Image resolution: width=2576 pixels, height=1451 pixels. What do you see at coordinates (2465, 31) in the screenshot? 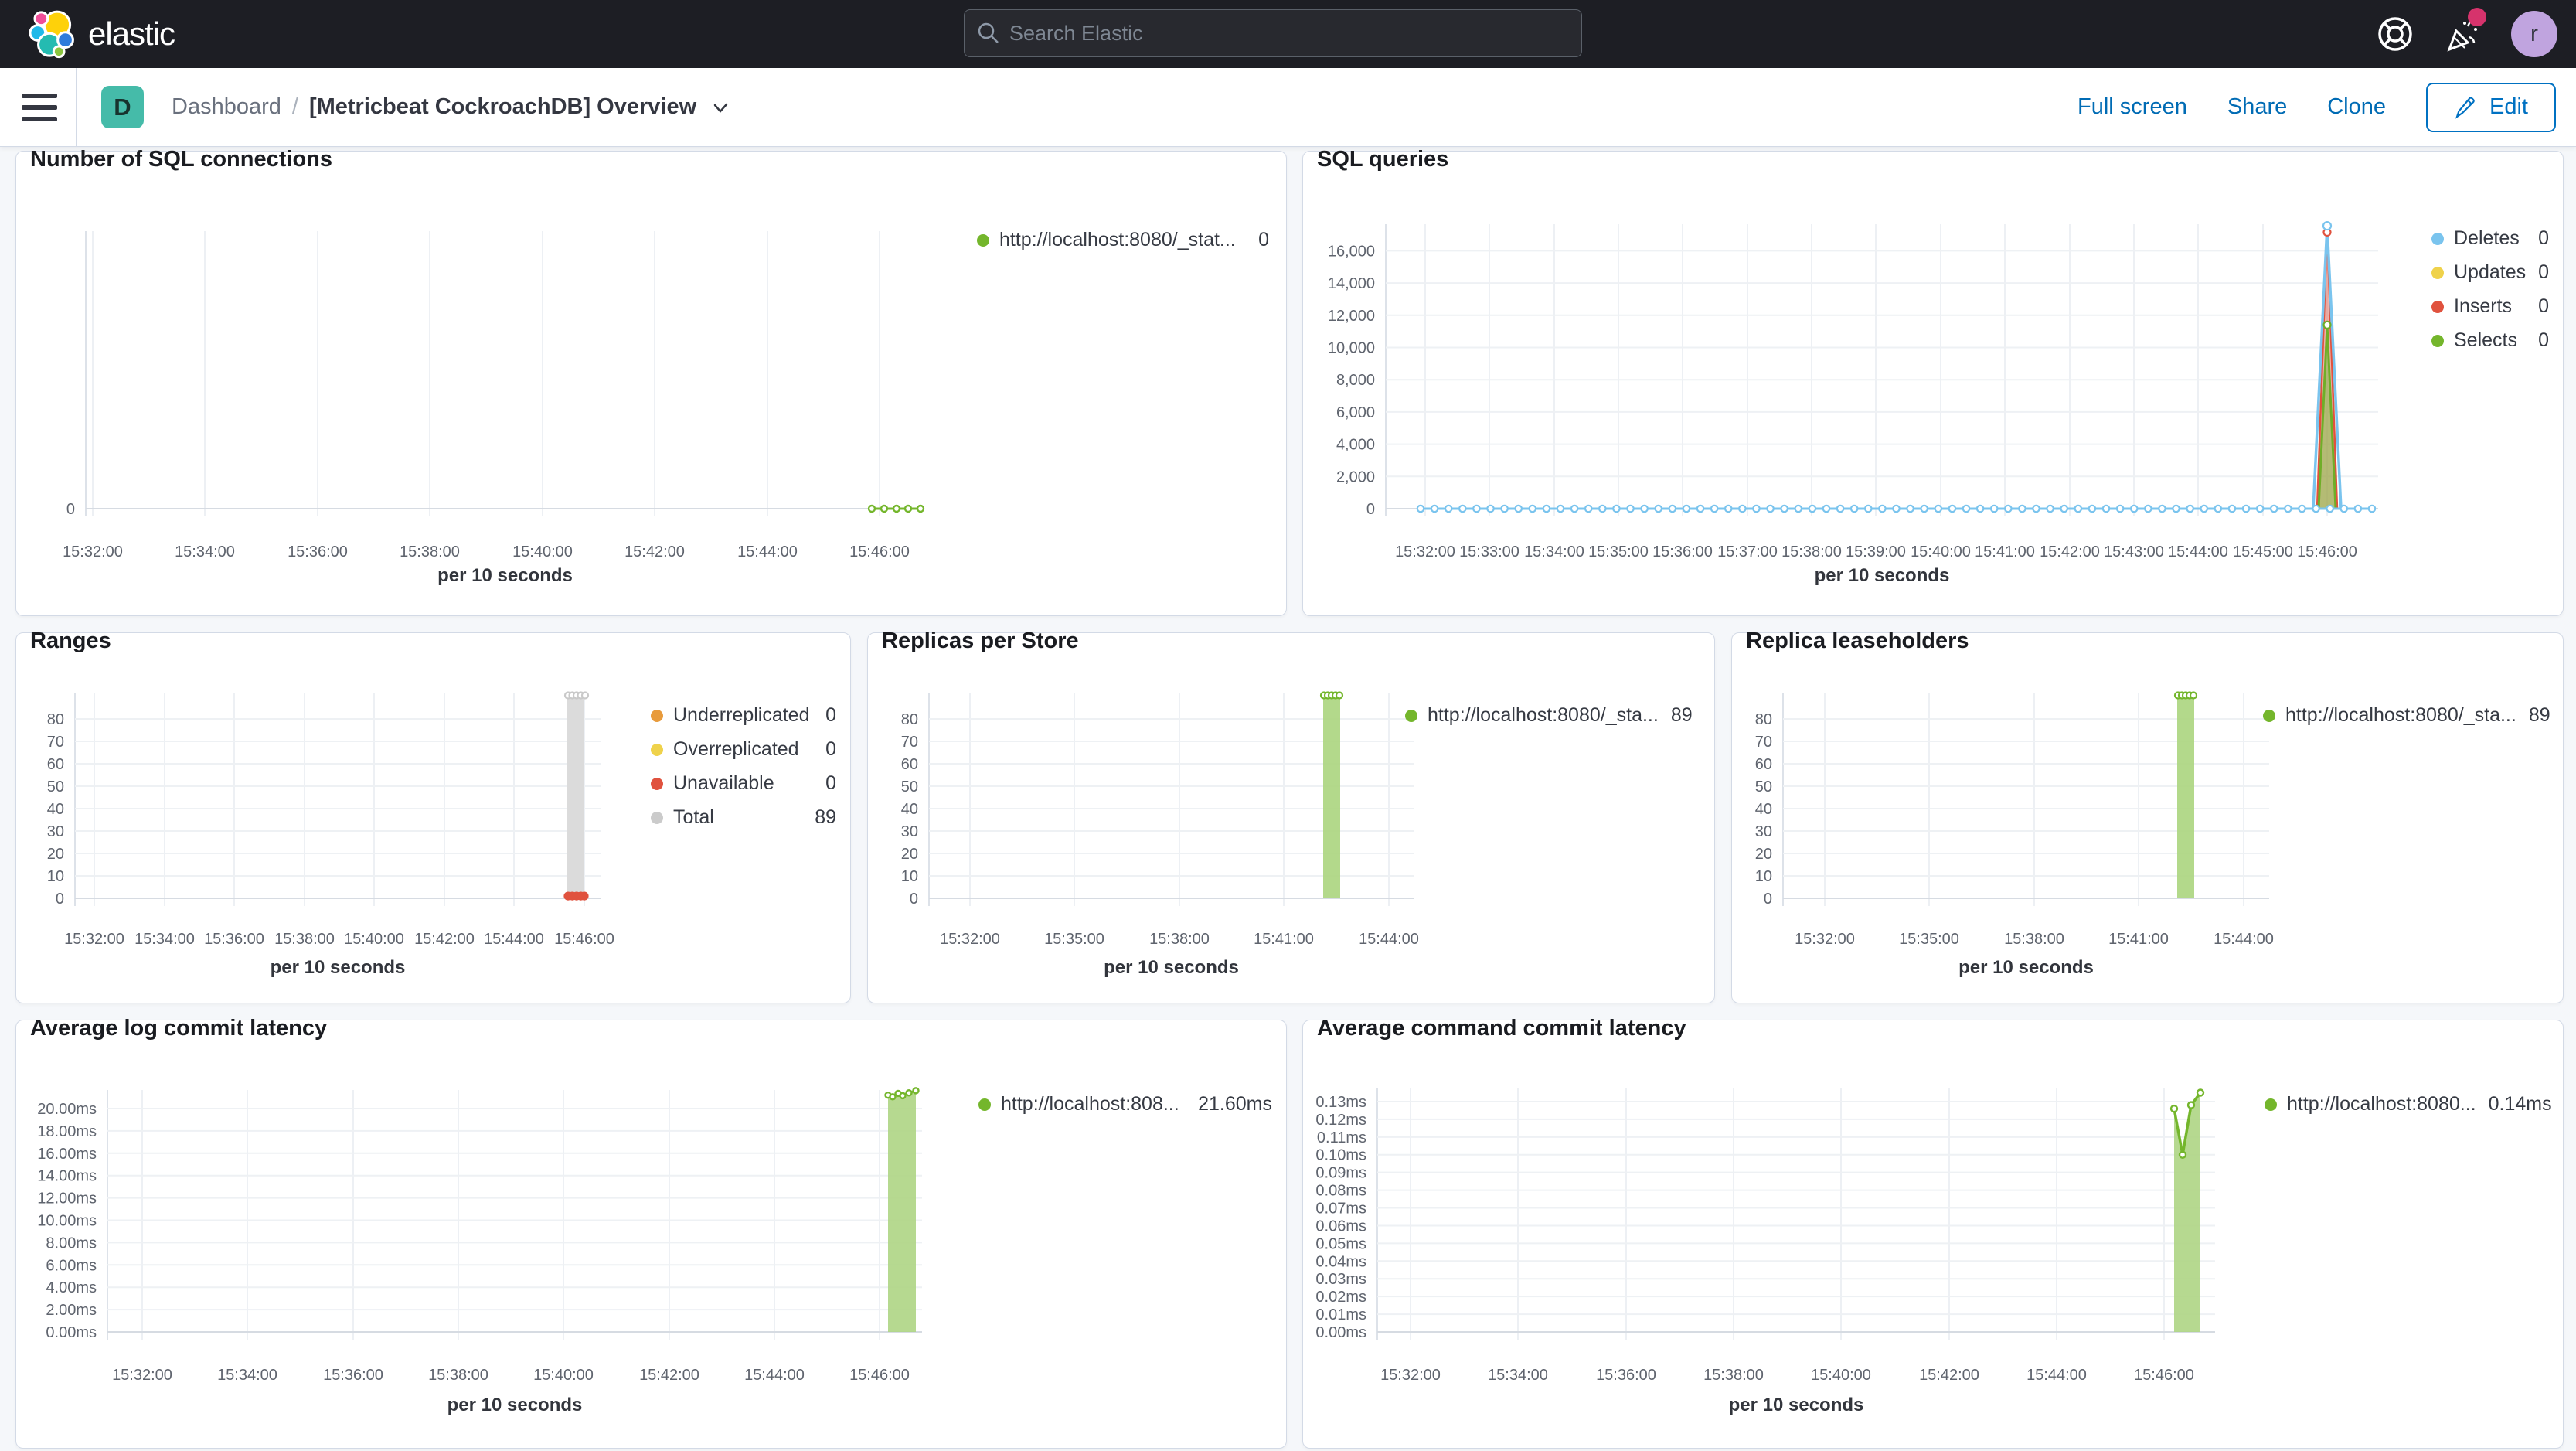
I see `newsfeed-button` at bounding box center [2465, 31].